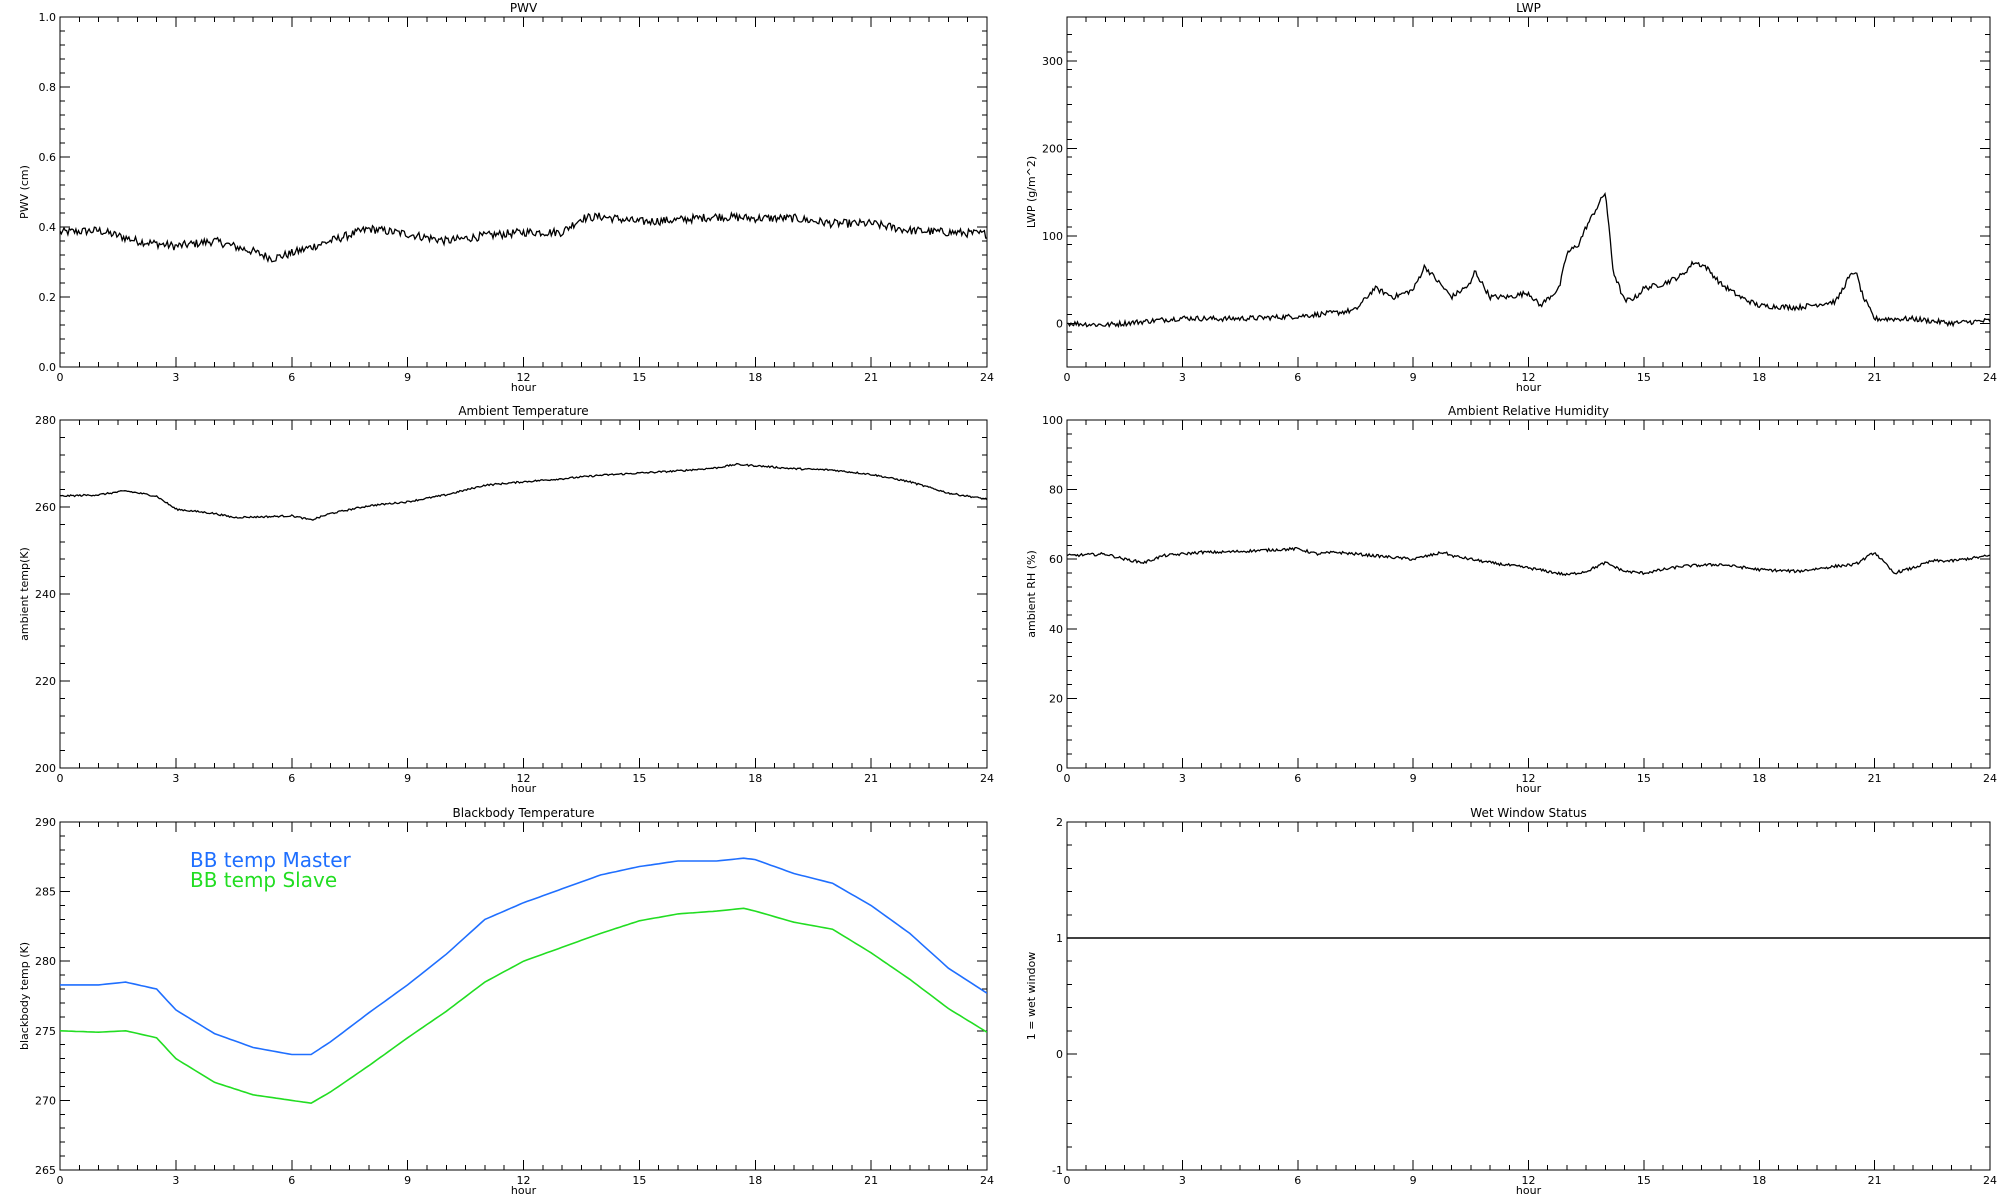 The image size is (2000, 1200). I want to click on y-tick-label: 0.2, so click(48, 297).